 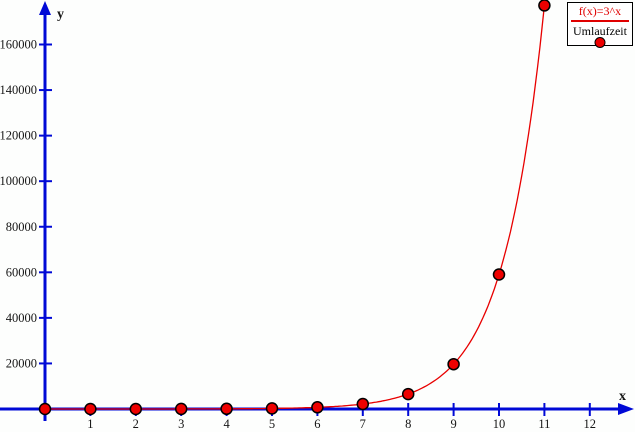 I want to click on x-tick-label: 6, so click(x=317, y=424).